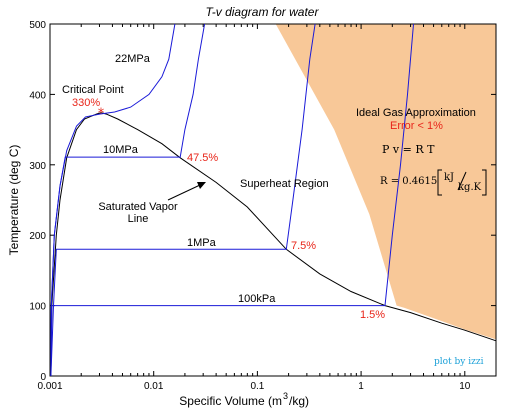 The width and height of the screenshot is (525, 414). I want to click on x-axis-label: Specific Volume (m, so click(230, 401).